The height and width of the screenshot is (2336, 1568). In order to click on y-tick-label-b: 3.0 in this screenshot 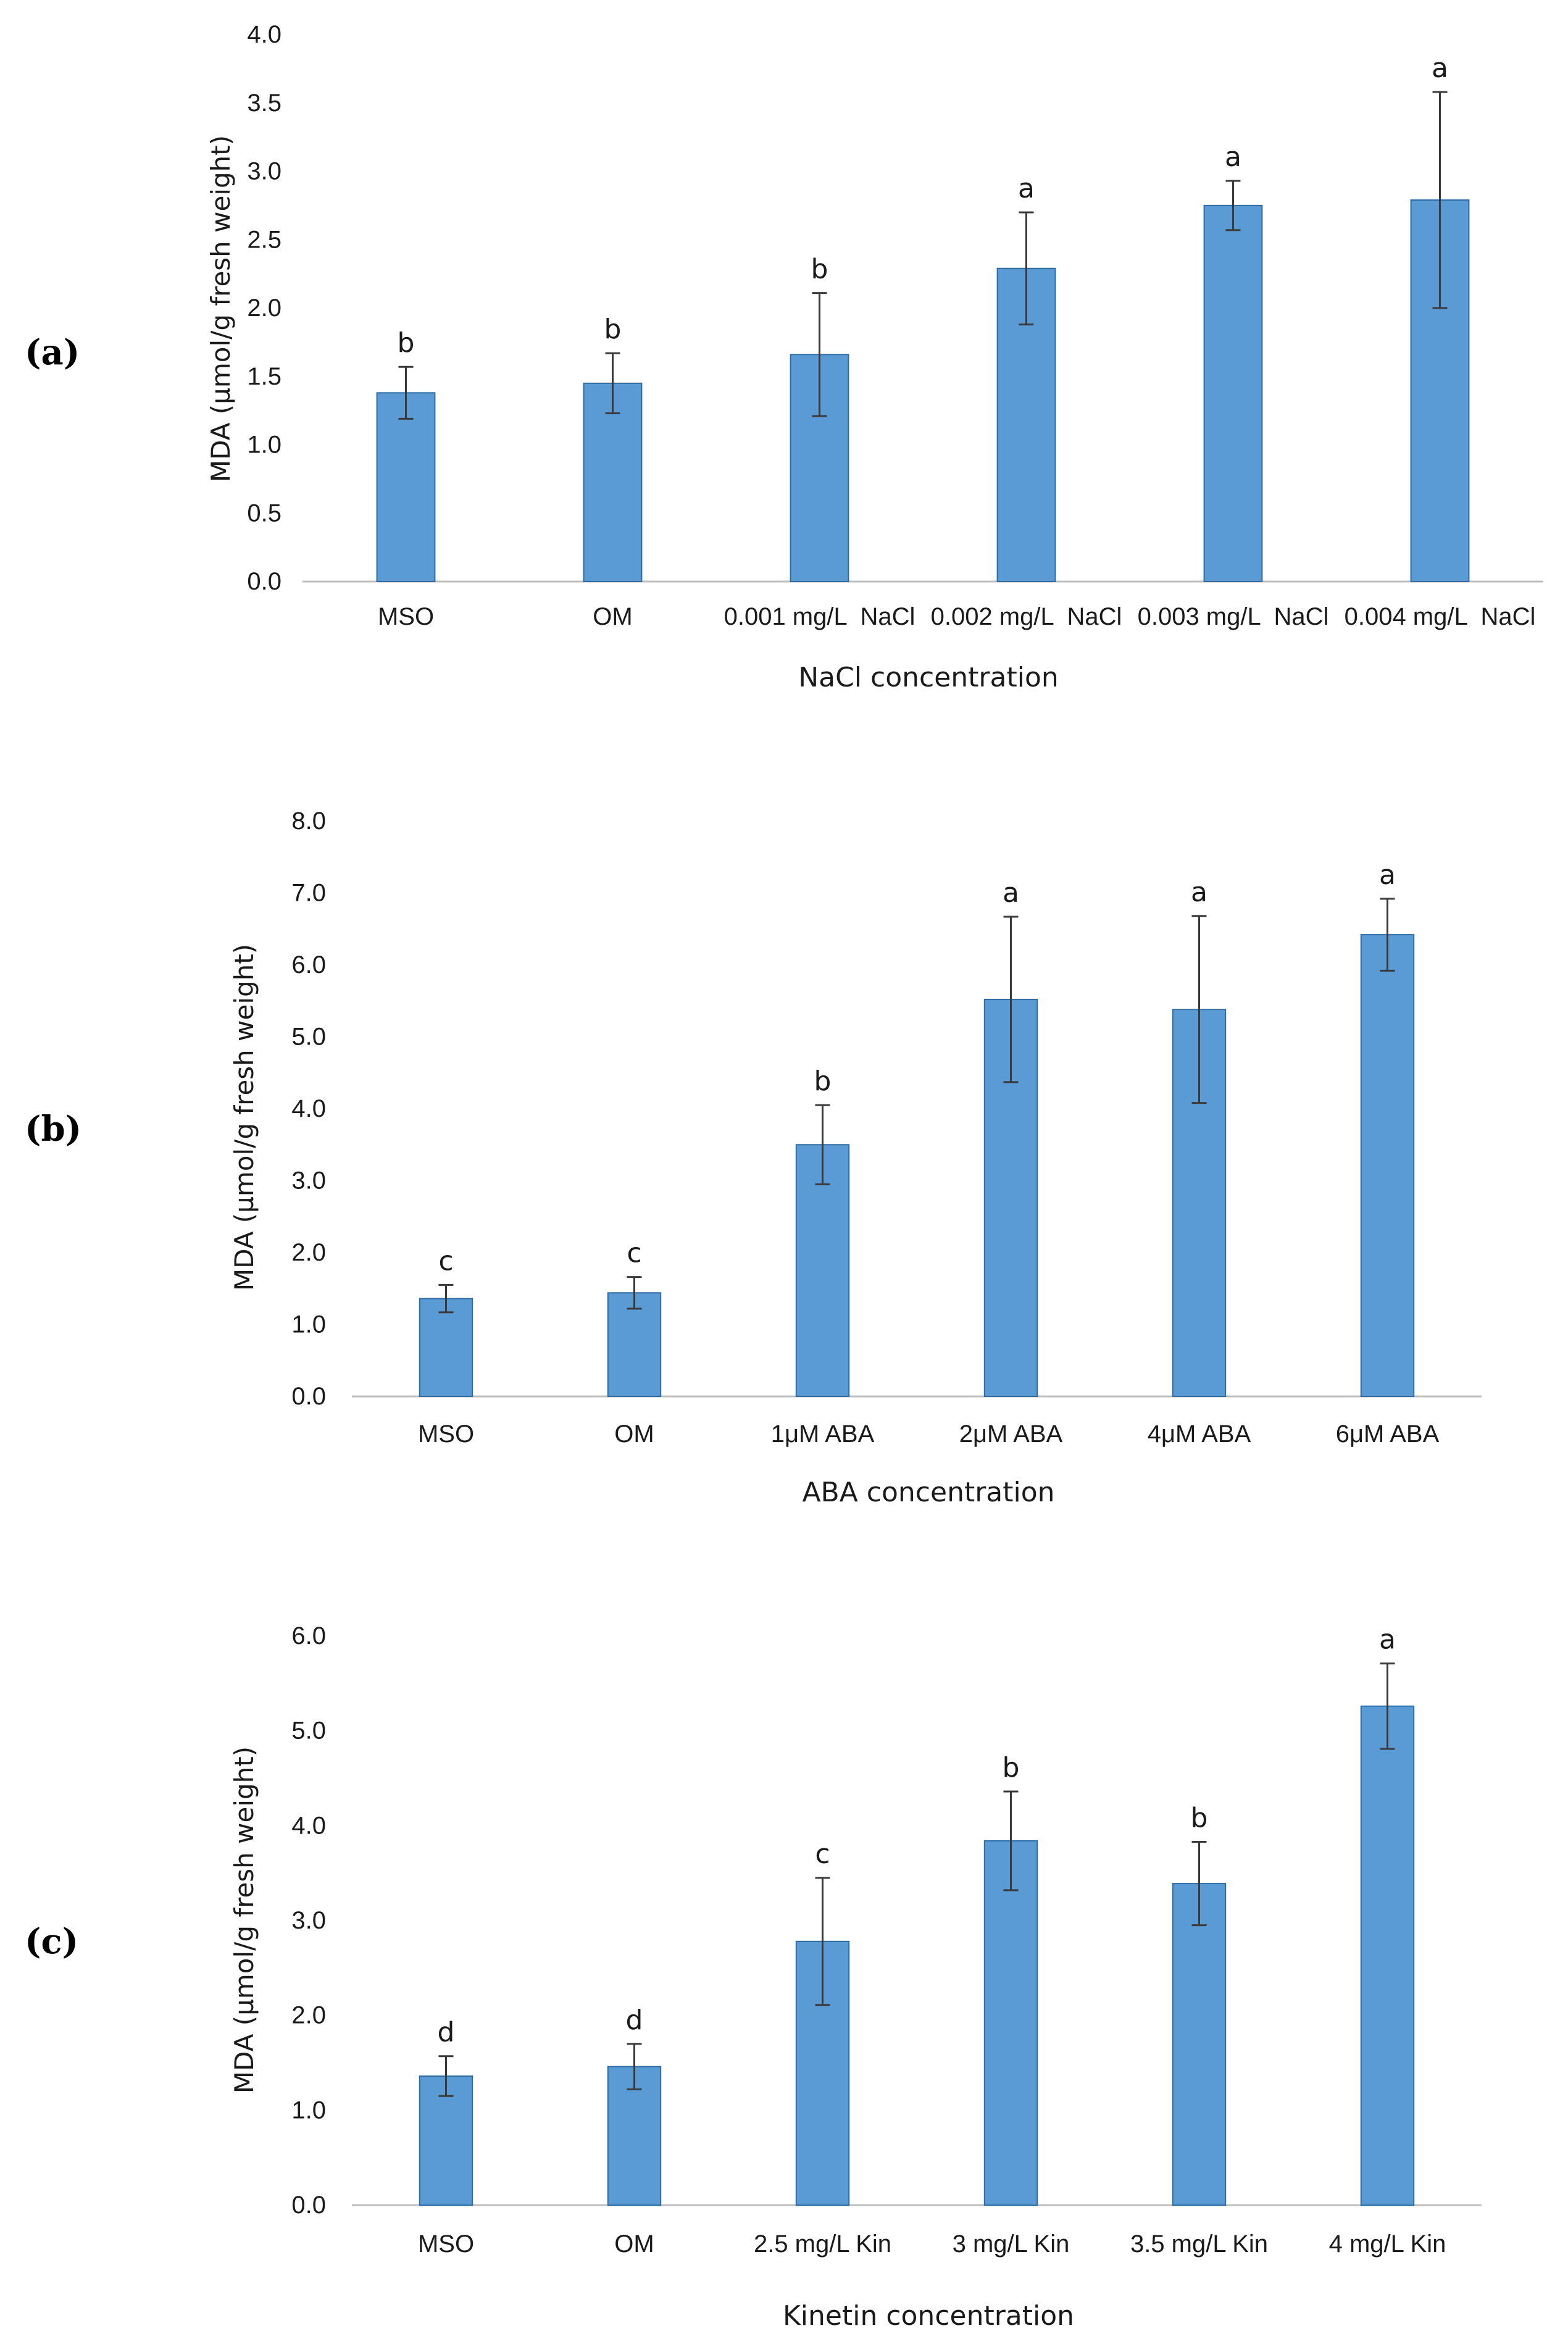, I will do `click(308, 1181)`.